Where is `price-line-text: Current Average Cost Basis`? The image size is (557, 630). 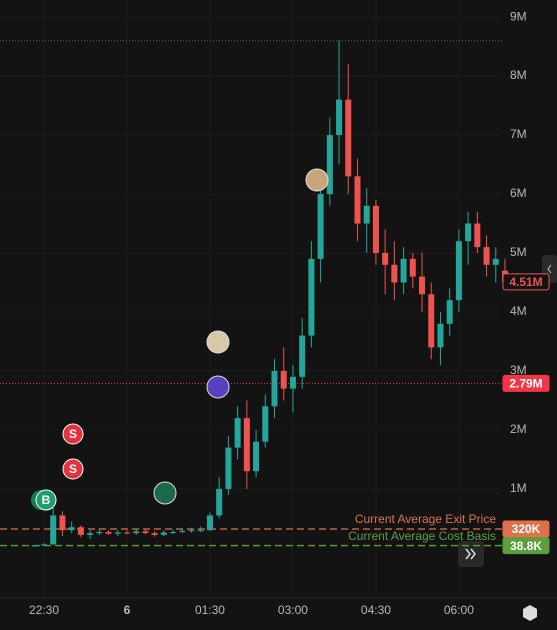
price-line-text: Current Average Cost Basis is located at coordinates (422, 536).